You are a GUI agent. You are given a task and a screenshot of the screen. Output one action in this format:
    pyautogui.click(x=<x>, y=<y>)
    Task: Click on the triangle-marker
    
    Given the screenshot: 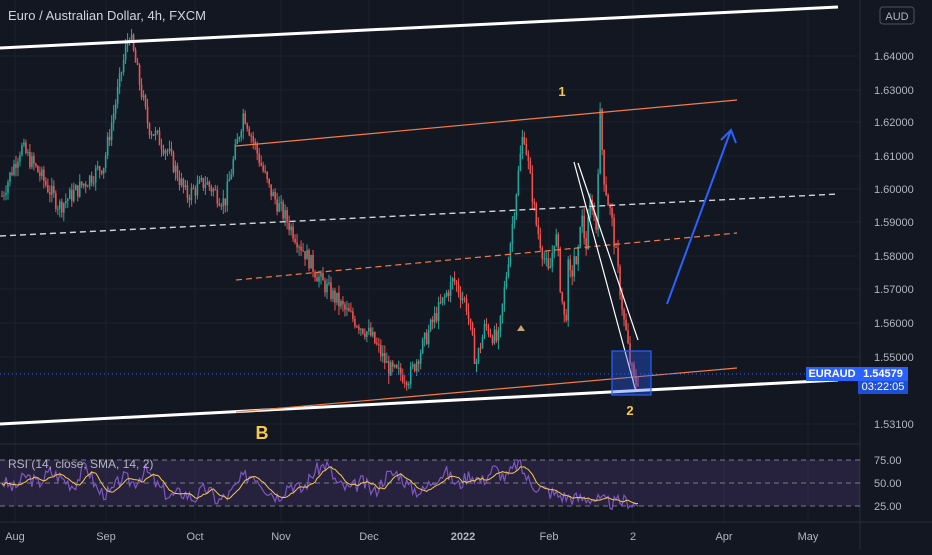 What is the action you would take?
    pyautogui.click(x=521, y=328)
    